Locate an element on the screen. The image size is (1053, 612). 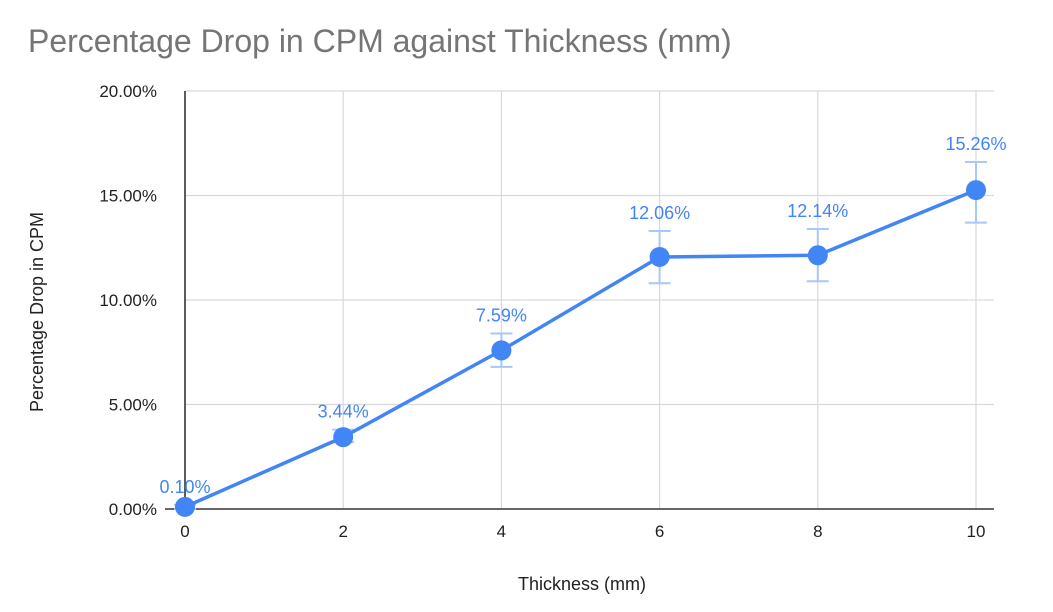
x-axis-title: Thickness (mm) is located at coordinates (582, 584).